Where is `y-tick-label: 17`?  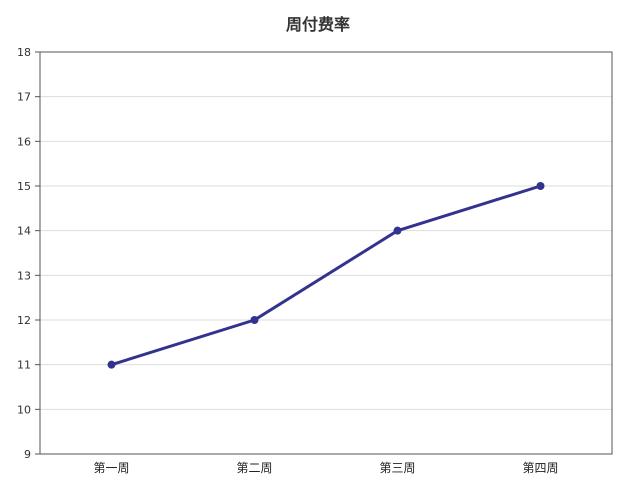
y-tick-label: 17 is located at coordinates (24, 97).